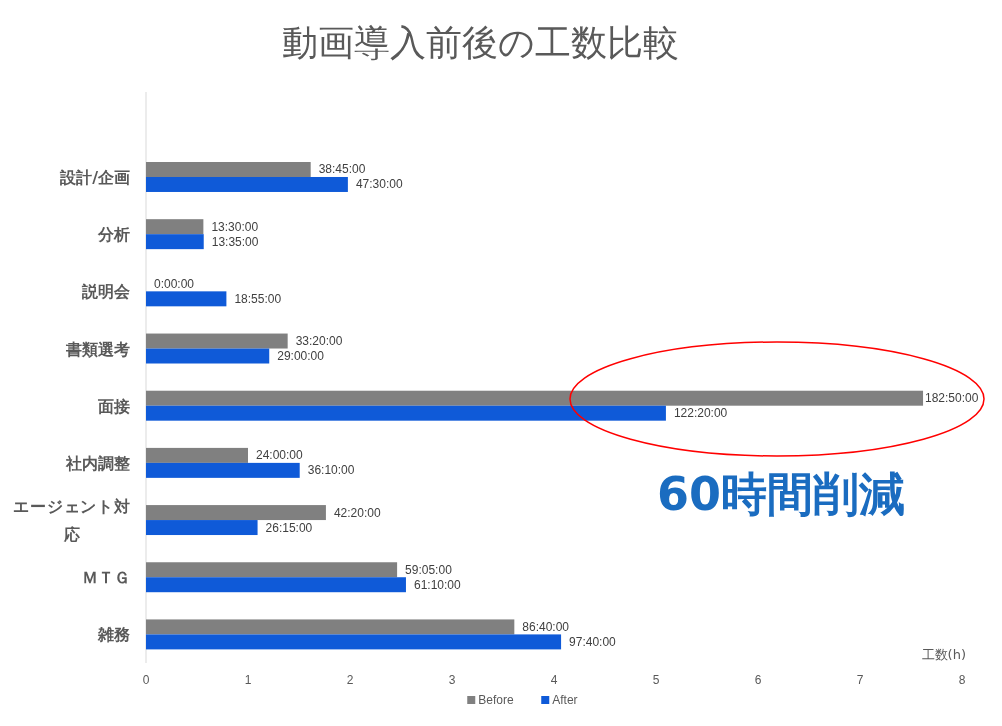 The width and height of the screenshot is (1002, 726). What do you see at coordinates (429, 569) in the screenshot?
I see `annotation: 59:05:00` at bounding box center [429, 569].